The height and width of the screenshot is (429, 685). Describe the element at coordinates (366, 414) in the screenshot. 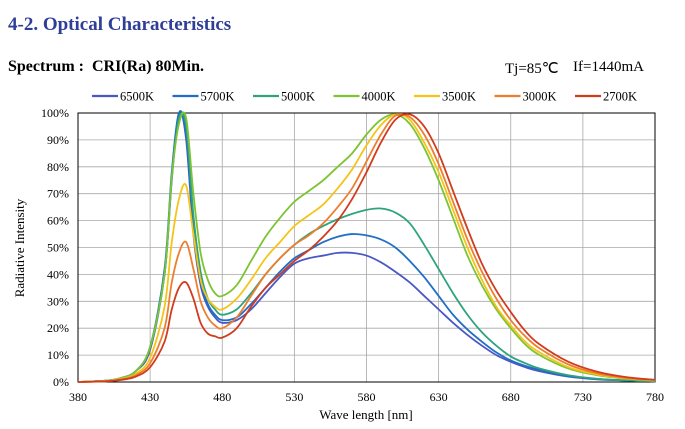

I see `x-axis-label: Wave length [nm]` at that location.